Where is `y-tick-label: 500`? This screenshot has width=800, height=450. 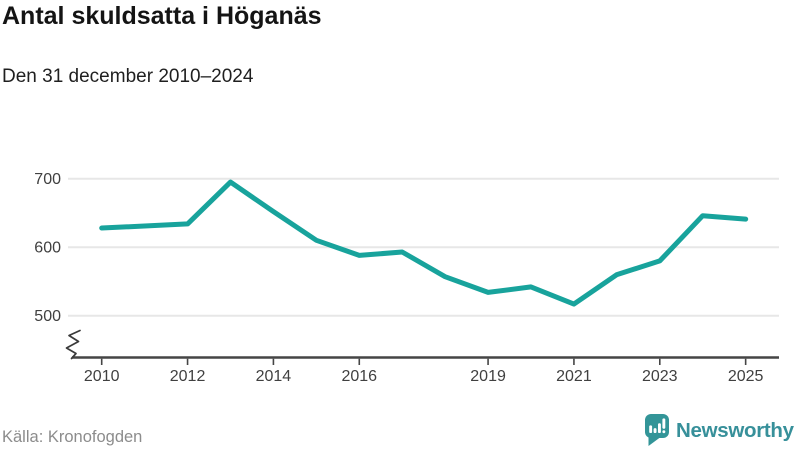
y-tick-label: 500 is located at coordinates (47, 316).